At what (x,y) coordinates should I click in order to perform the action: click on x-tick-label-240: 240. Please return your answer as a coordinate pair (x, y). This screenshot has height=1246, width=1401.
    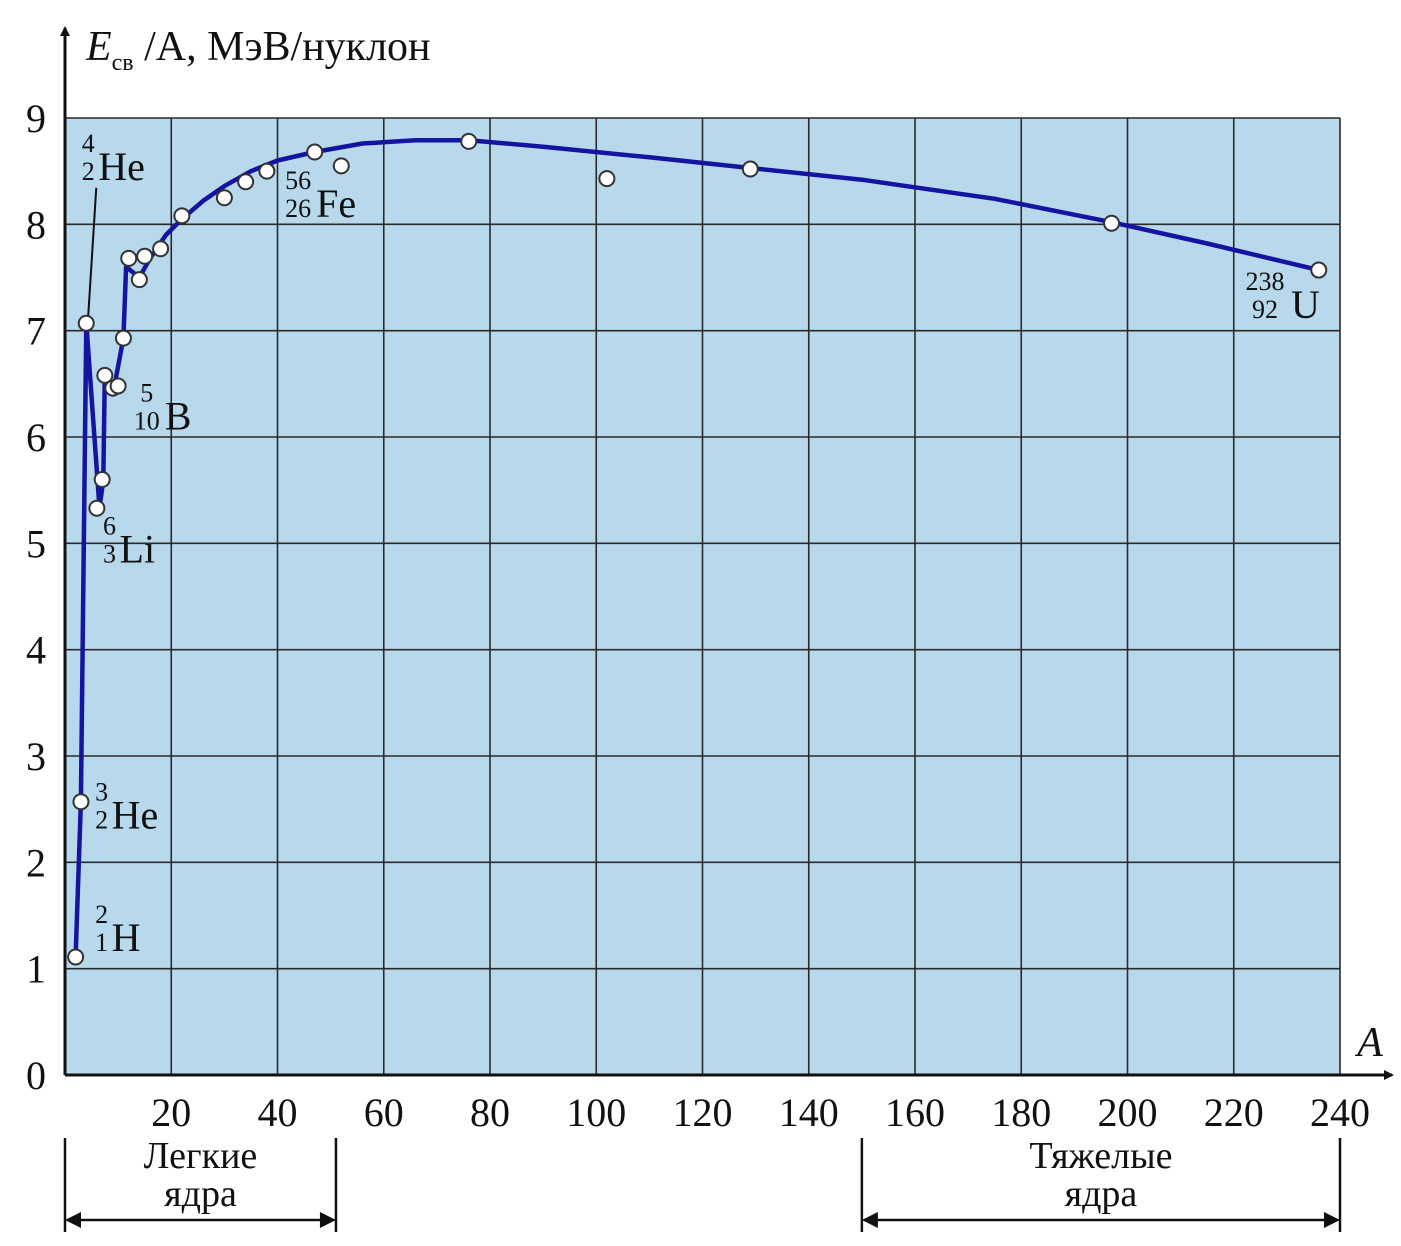
    Looking at the image, I should click on (1340, 1112).